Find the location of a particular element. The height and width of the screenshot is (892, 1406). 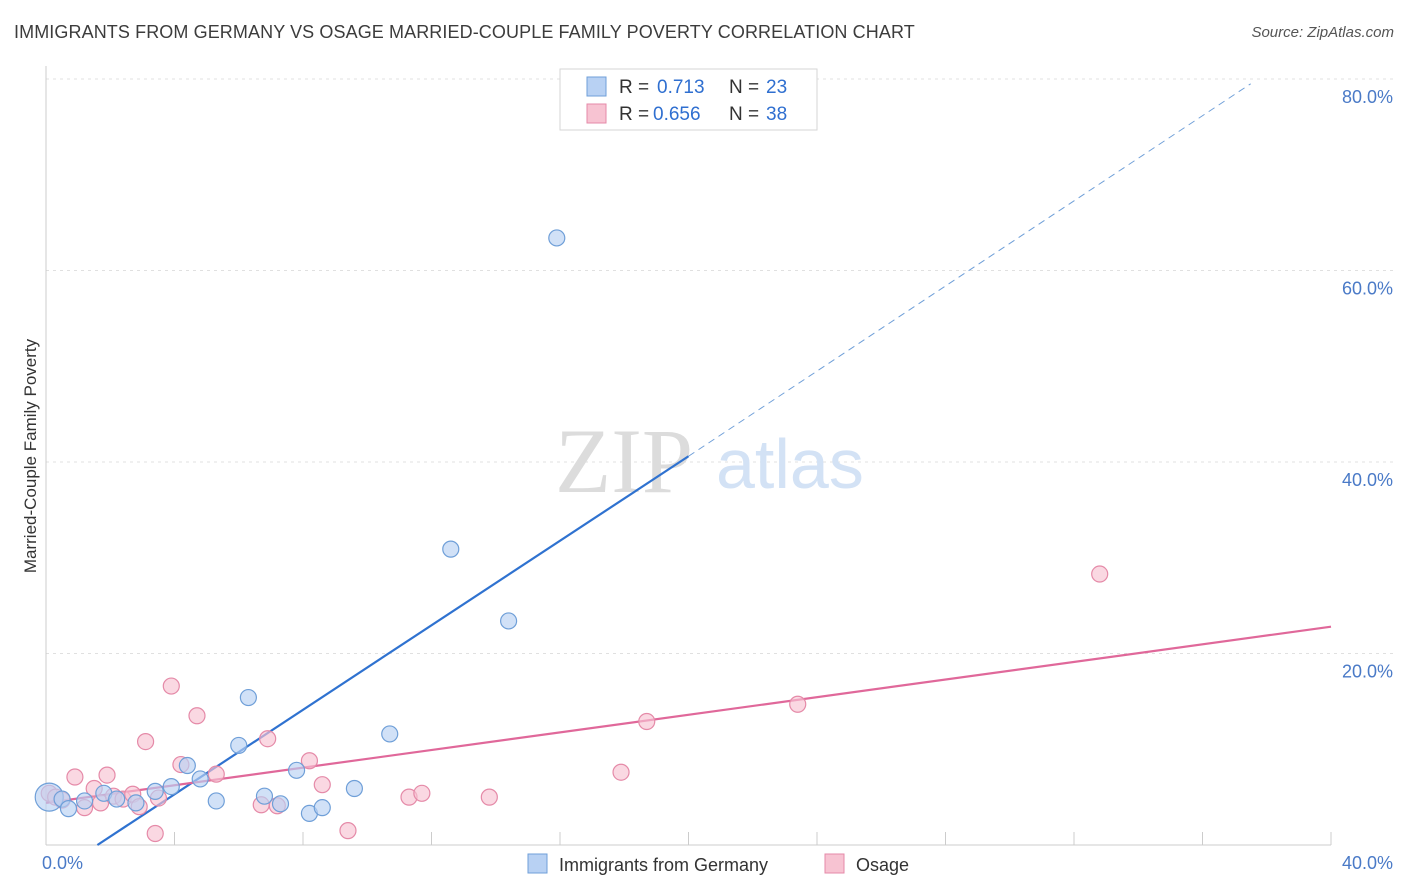

legend-n-label-germany: N = is located at coordinates (744, 87).